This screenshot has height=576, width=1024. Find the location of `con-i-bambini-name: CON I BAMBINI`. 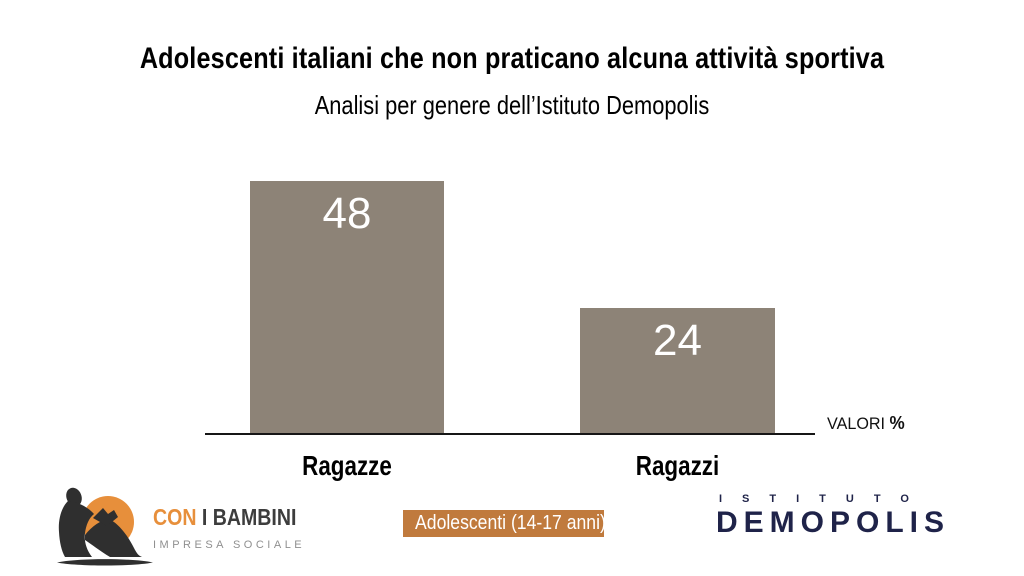

con-i-bambini-name: CON I BAMBINI is located at coordinates (224, 517).